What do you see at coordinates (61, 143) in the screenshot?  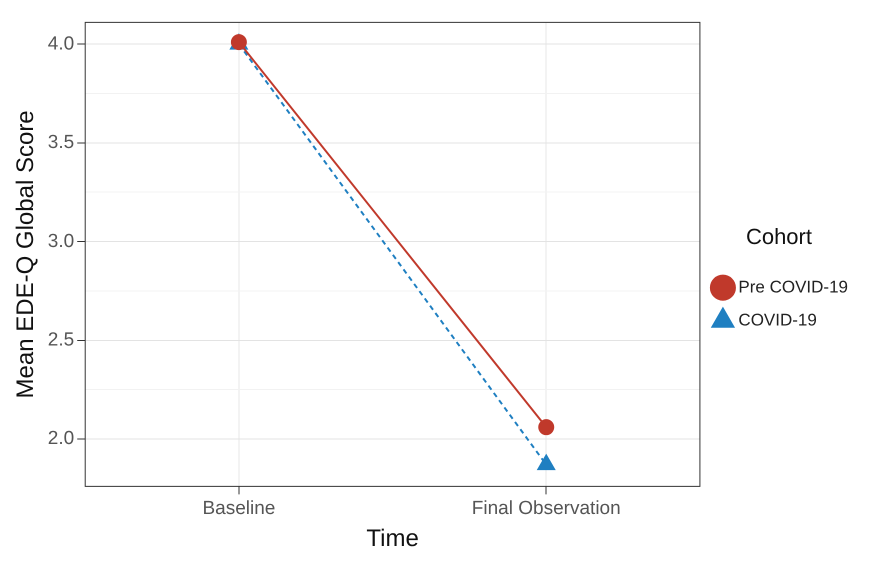 I see `y-tick-label: 3.5` at bounding box center [61, 143].